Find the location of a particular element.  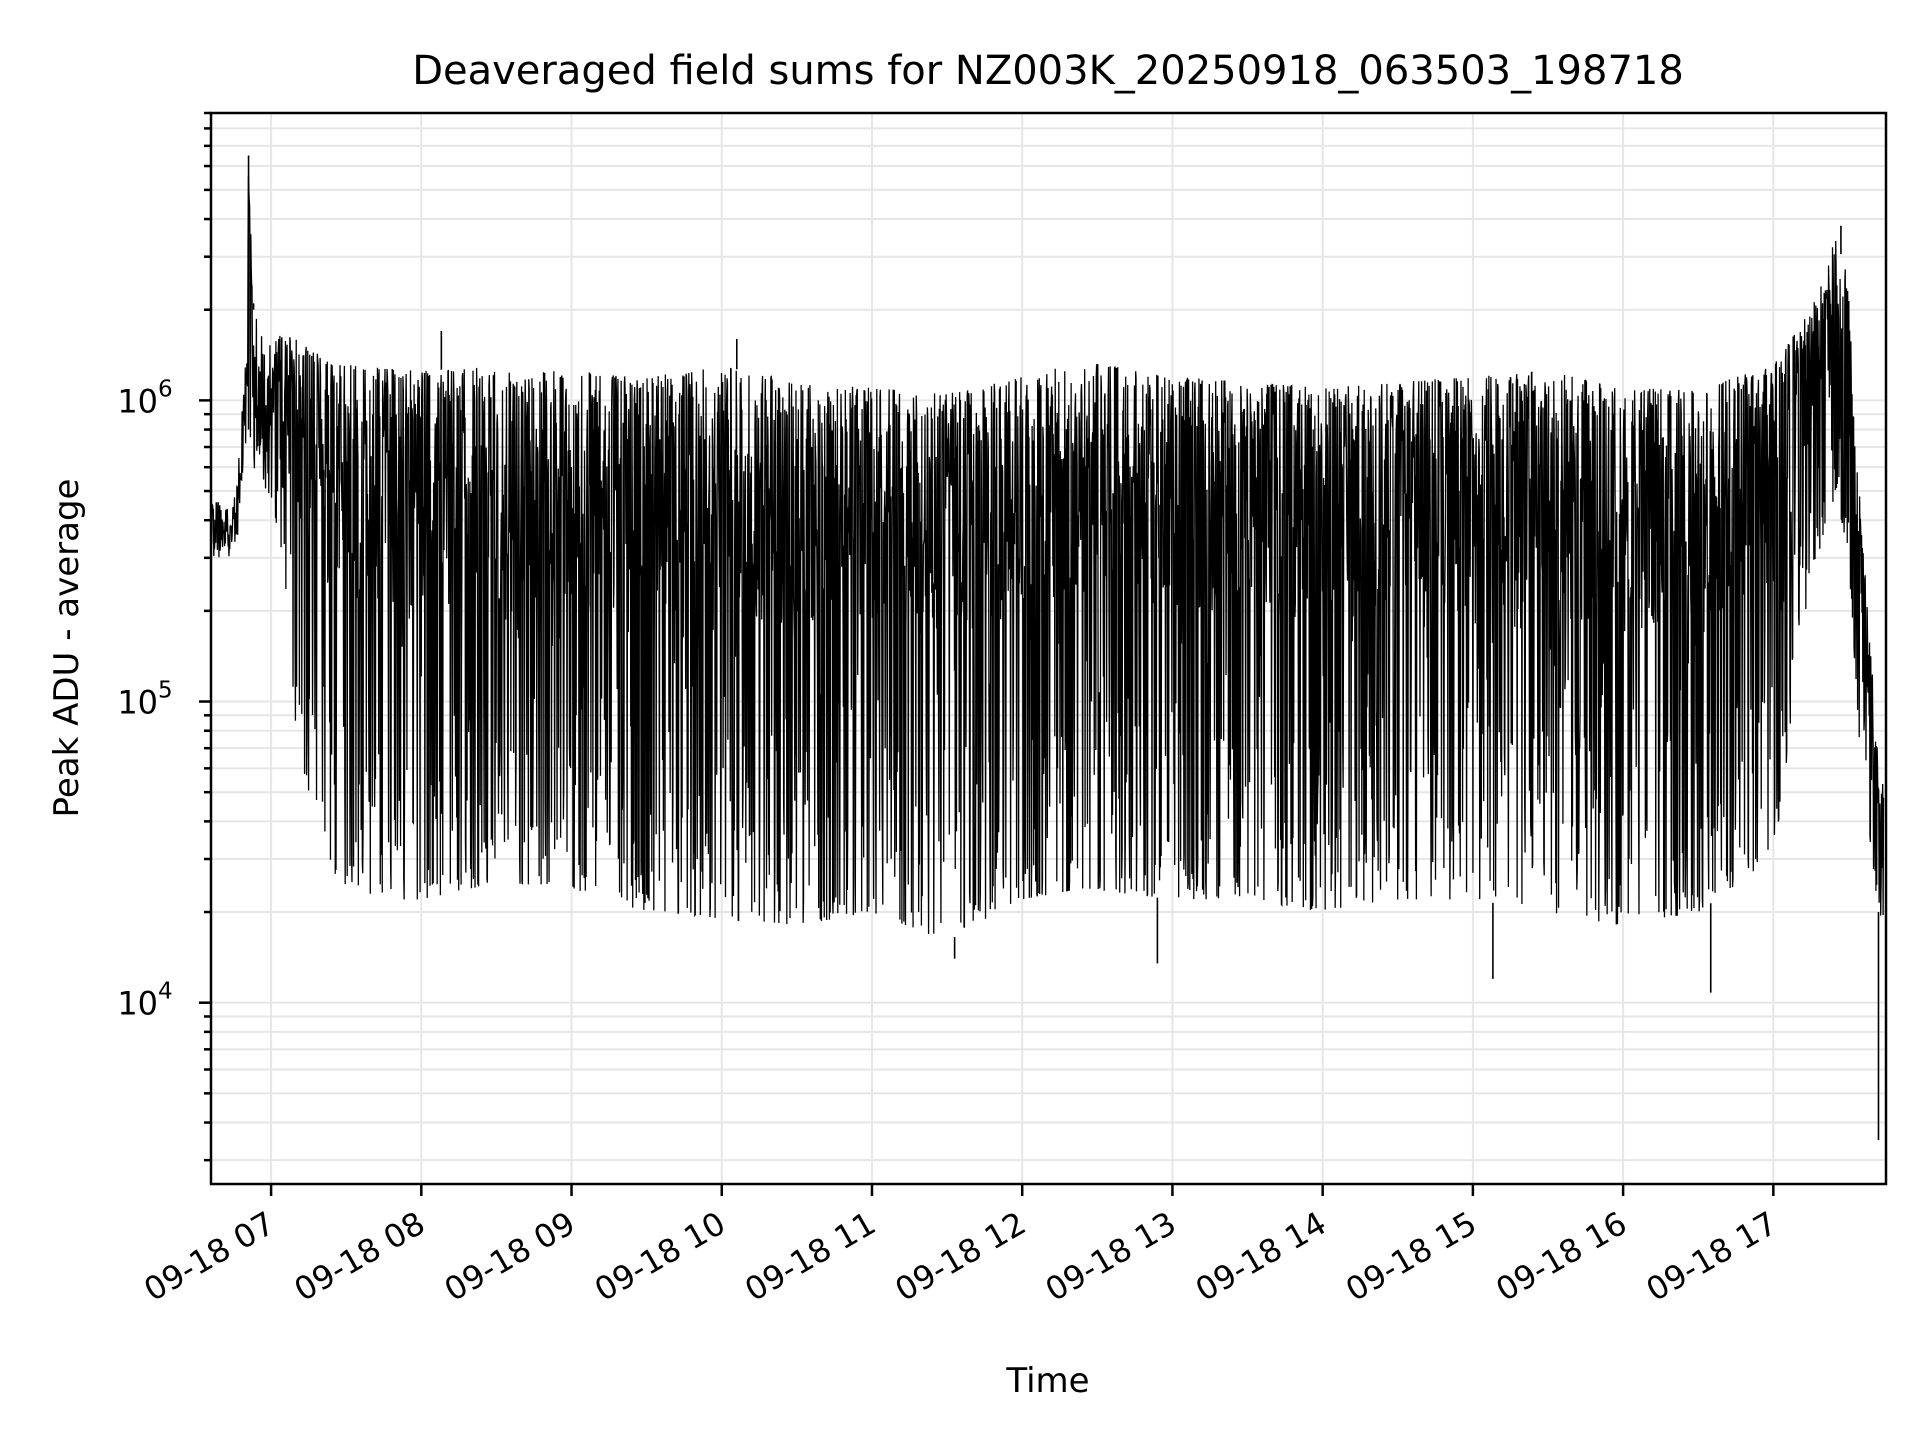

y-tick-label: 10⁶ is located at coordinates (144, 398).